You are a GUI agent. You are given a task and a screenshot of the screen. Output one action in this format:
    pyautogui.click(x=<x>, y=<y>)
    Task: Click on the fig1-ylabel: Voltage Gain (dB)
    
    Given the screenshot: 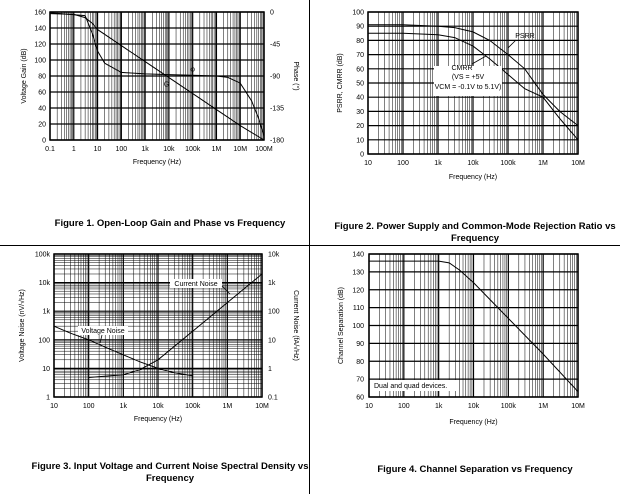 What is the action you would take?
    pyautogui.click(x=24, y=75)
    